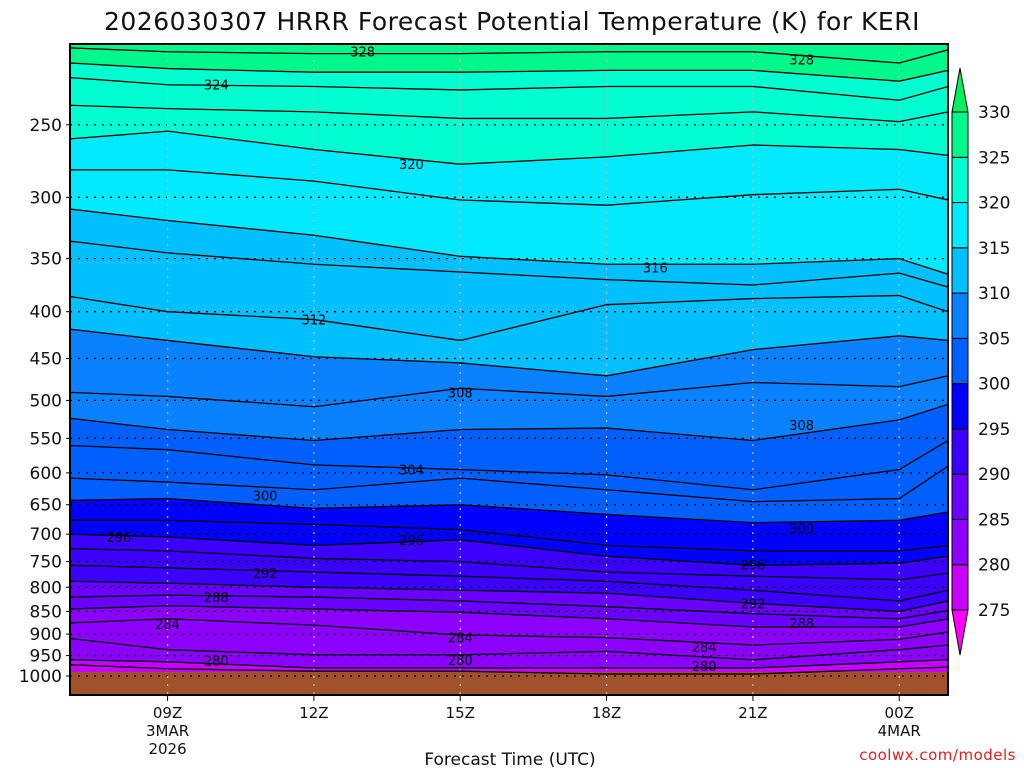 This screenshot has height=768, width=1024. Describe the element at coordinates (752, 713) in the screenshot. I see `x-tick-label: 21Z` at that location.